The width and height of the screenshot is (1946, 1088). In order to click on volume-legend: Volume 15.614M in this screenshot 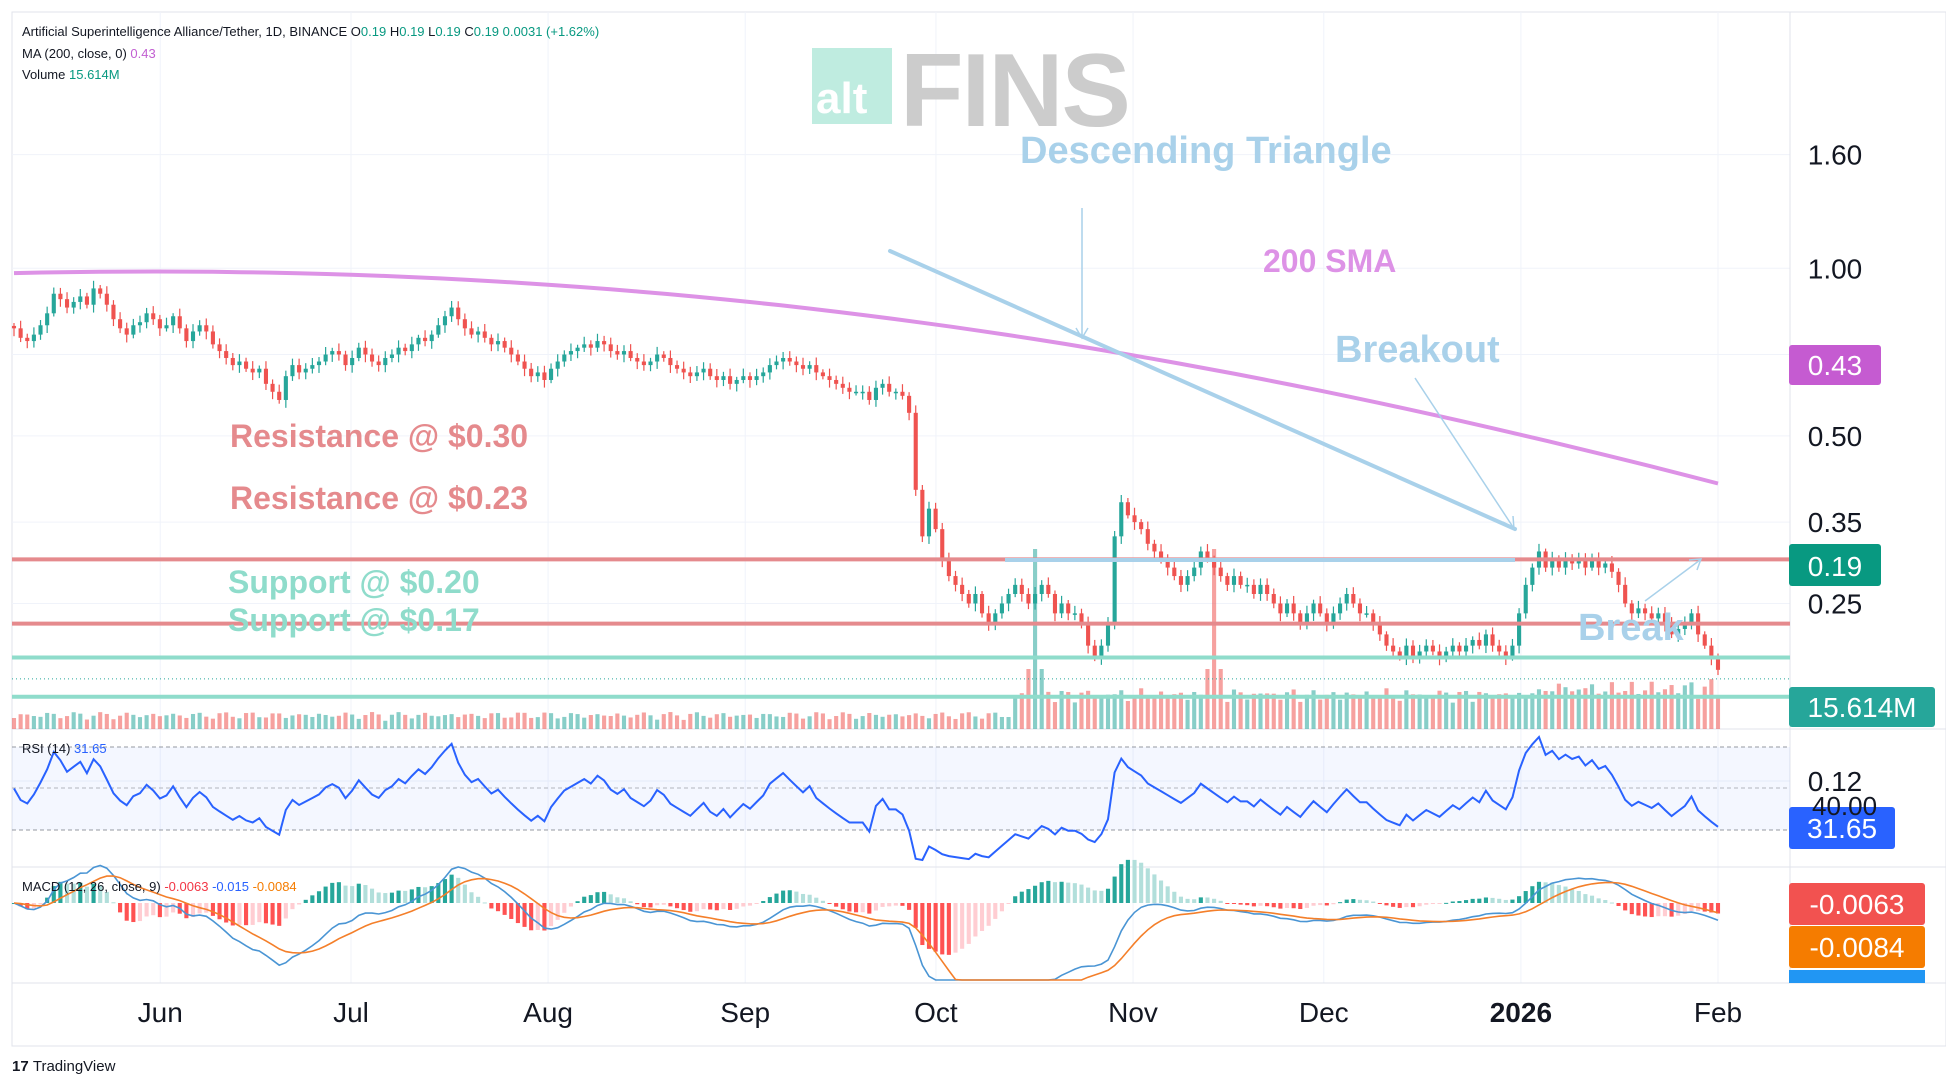, I will do `click(71, 74)`.